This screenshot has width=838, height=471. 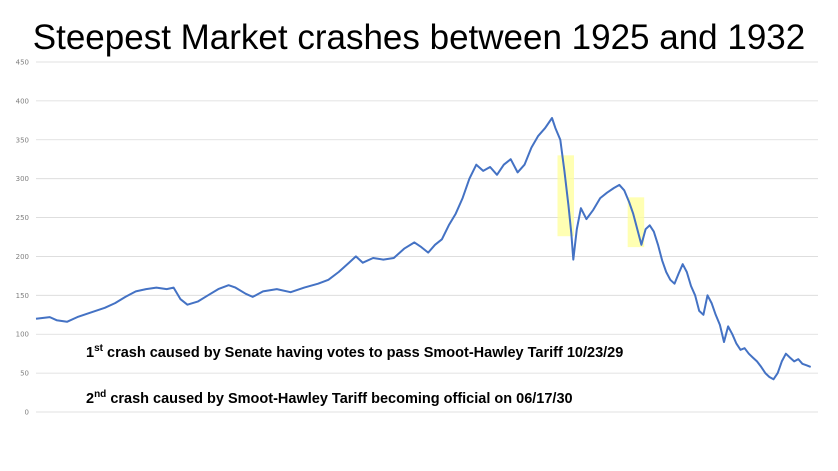 I want to click on annotation-ordinal-suffix: st, so click(x=98, y=348).